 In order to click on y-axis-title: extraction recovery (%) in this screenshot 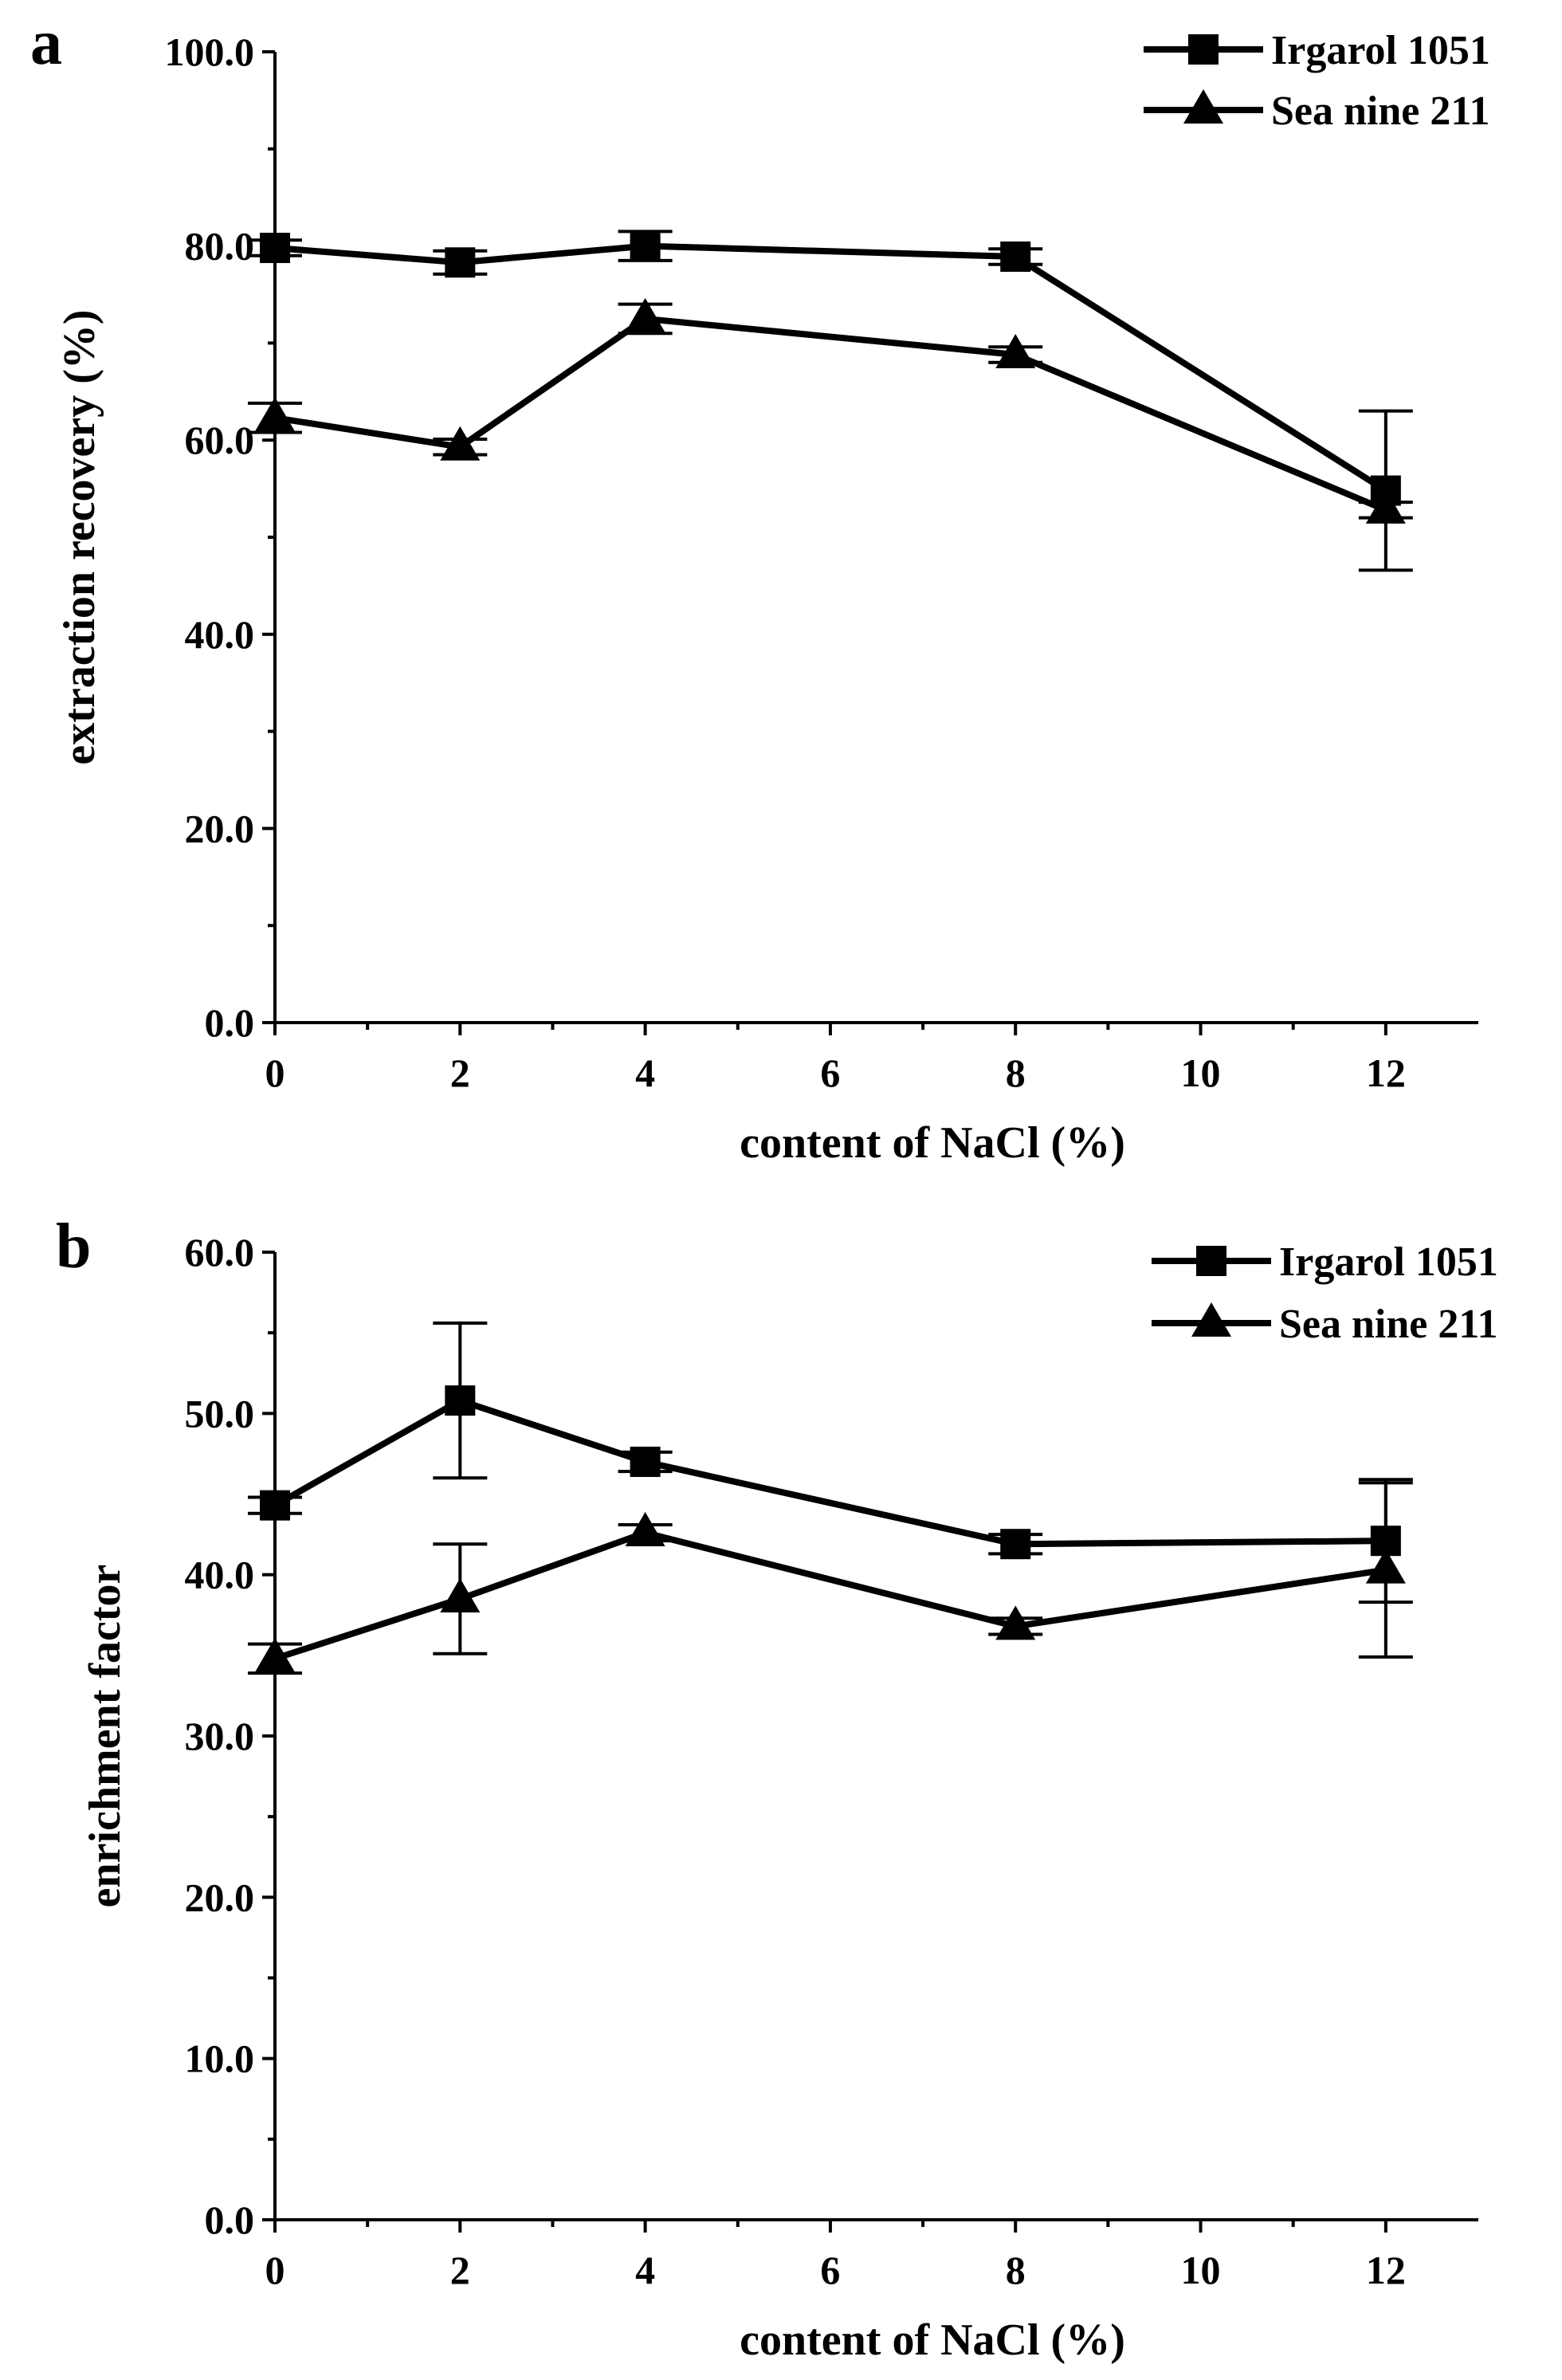, I will do `click(79, 536)`.